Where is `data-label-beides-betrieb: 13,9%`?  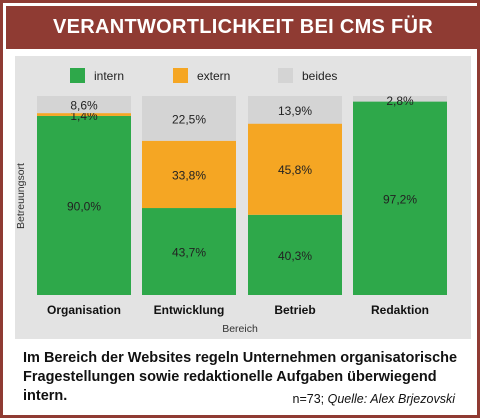
data-label-beides-betrieb: 13,9% is located at coordinates (295, 111).